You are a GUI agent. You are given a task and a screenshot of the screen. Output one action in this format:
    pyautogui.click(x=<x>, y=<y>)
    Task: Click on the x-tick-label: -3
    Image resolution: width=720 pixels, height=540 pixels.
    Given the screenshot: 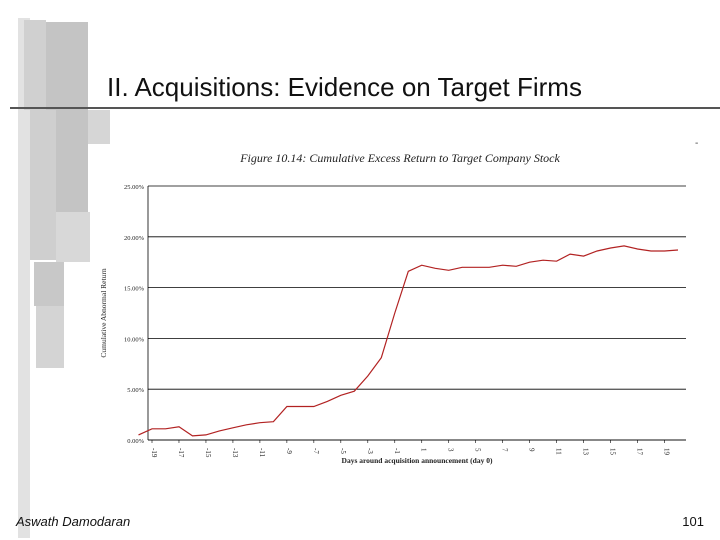 What is the action you would take?
    pyautogui.click(x=370, y=451)
    